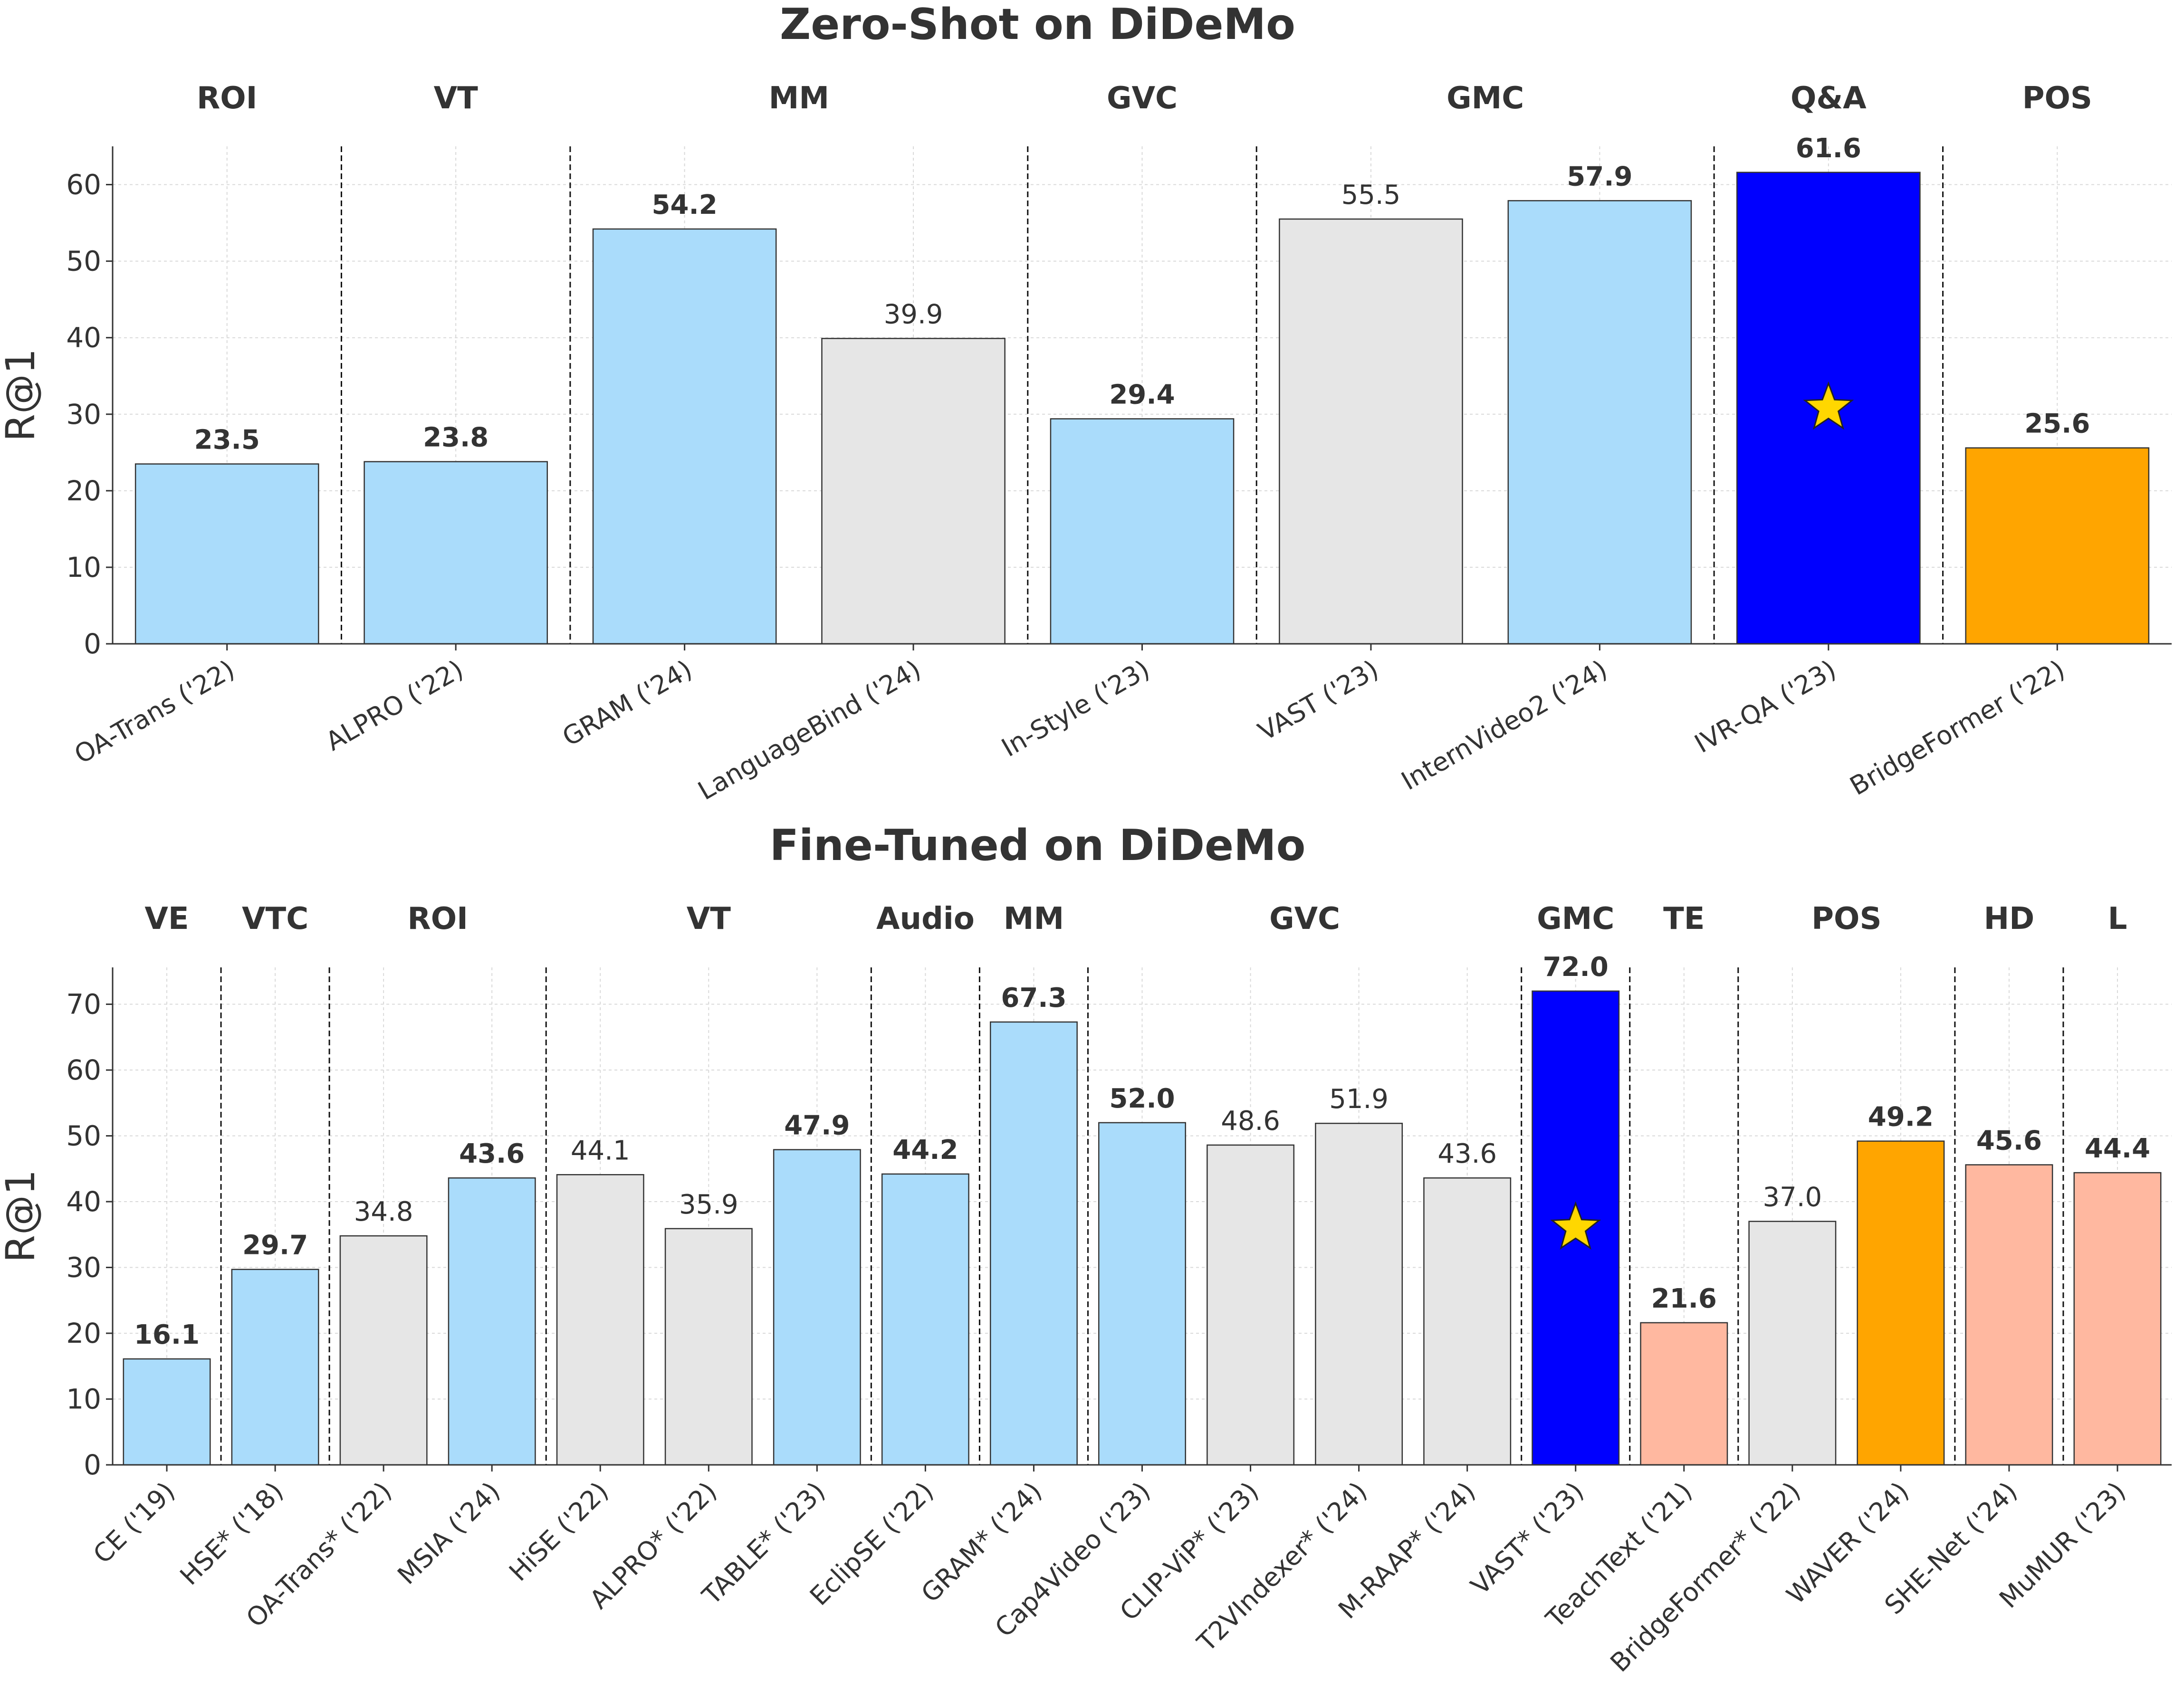 The image size is (2184, 1682). Describe the element at coordinates (83, 185) in the screenshot. I see `zs-y-tick-label: 60` at that location.